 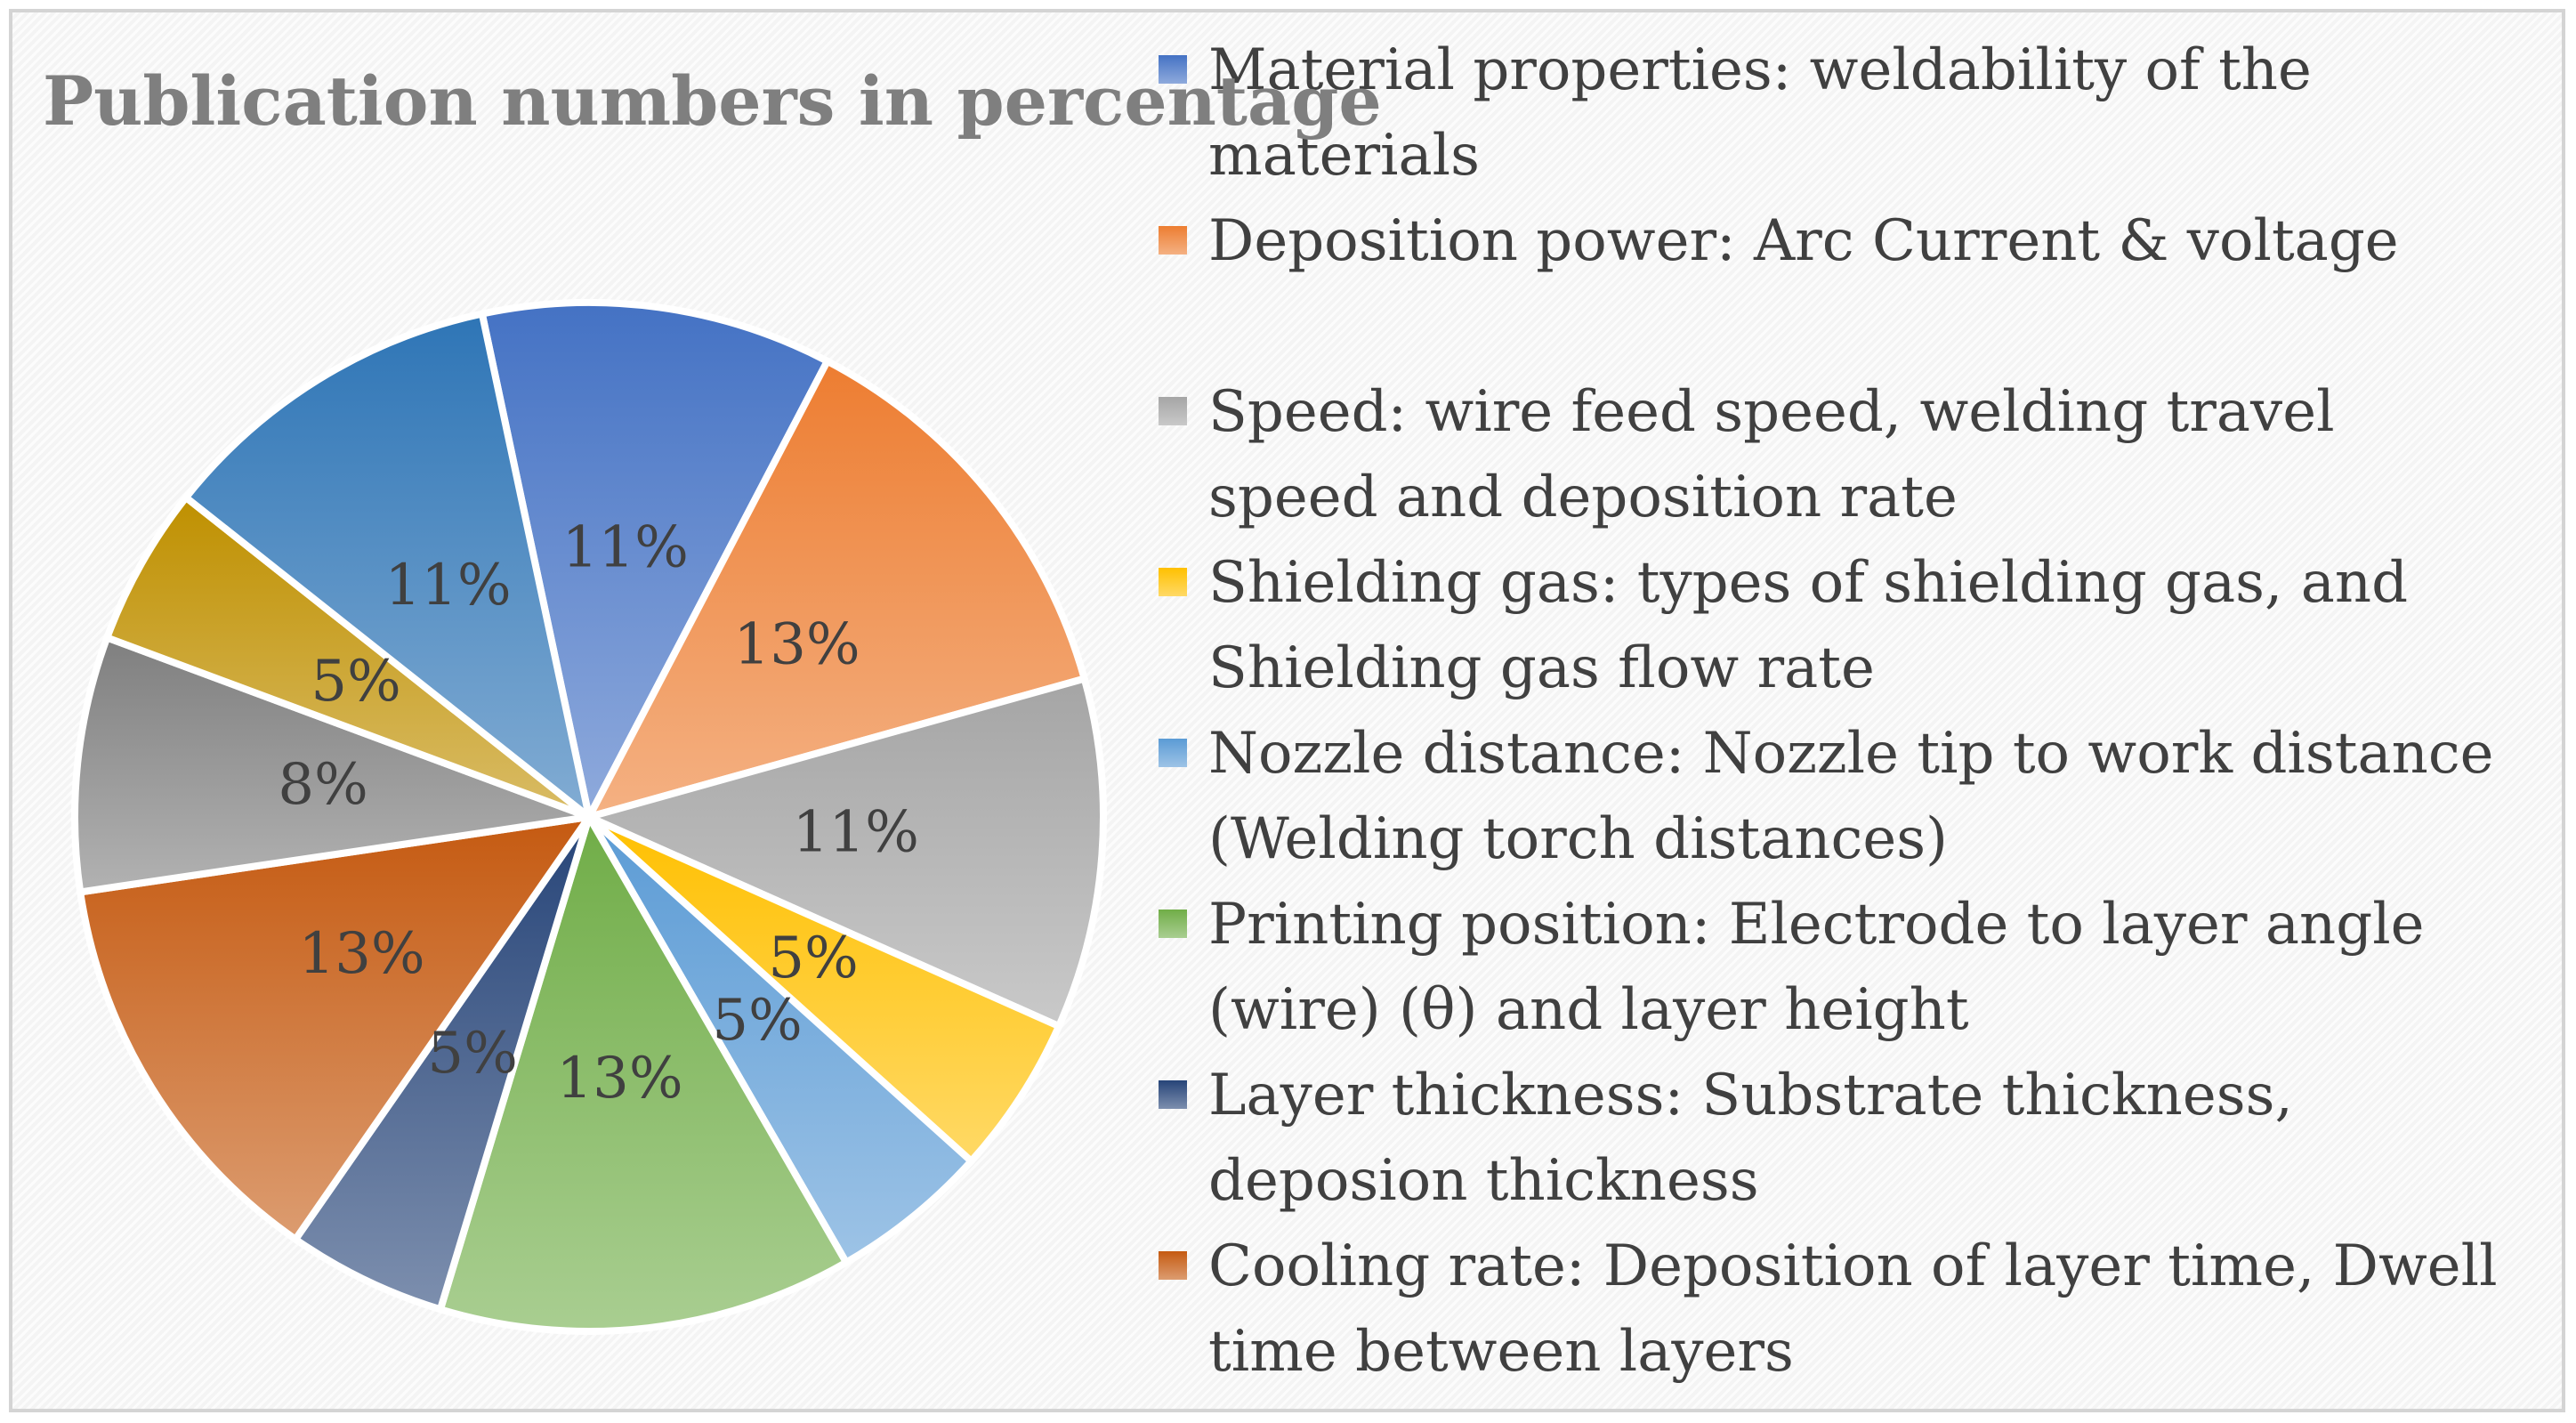 What do you see at coordinates (619, 1079) in the screenshot?
I see `data-label-6: 13%` at bounding box center [619, 1079].